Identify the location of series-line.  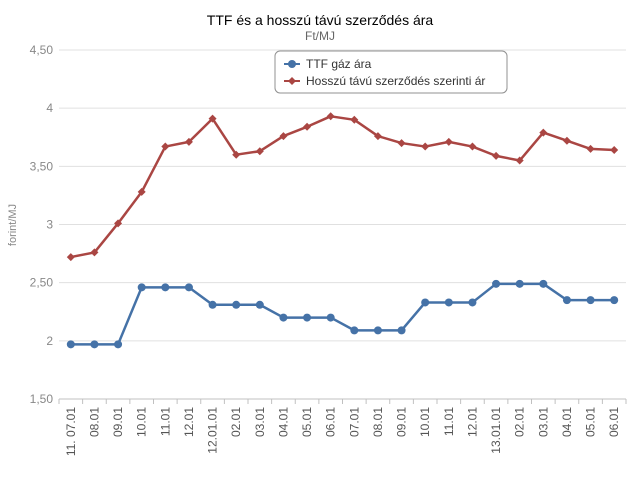
(342, 314).